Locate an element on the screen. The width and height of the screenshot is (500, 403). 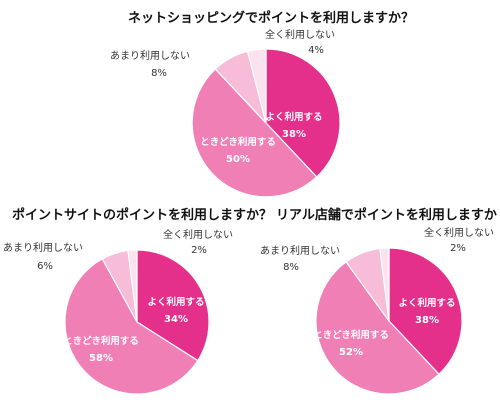
chart-2-title: ポイントサイトのポイントを利用しますか？ is located at coordinates (142, 215).